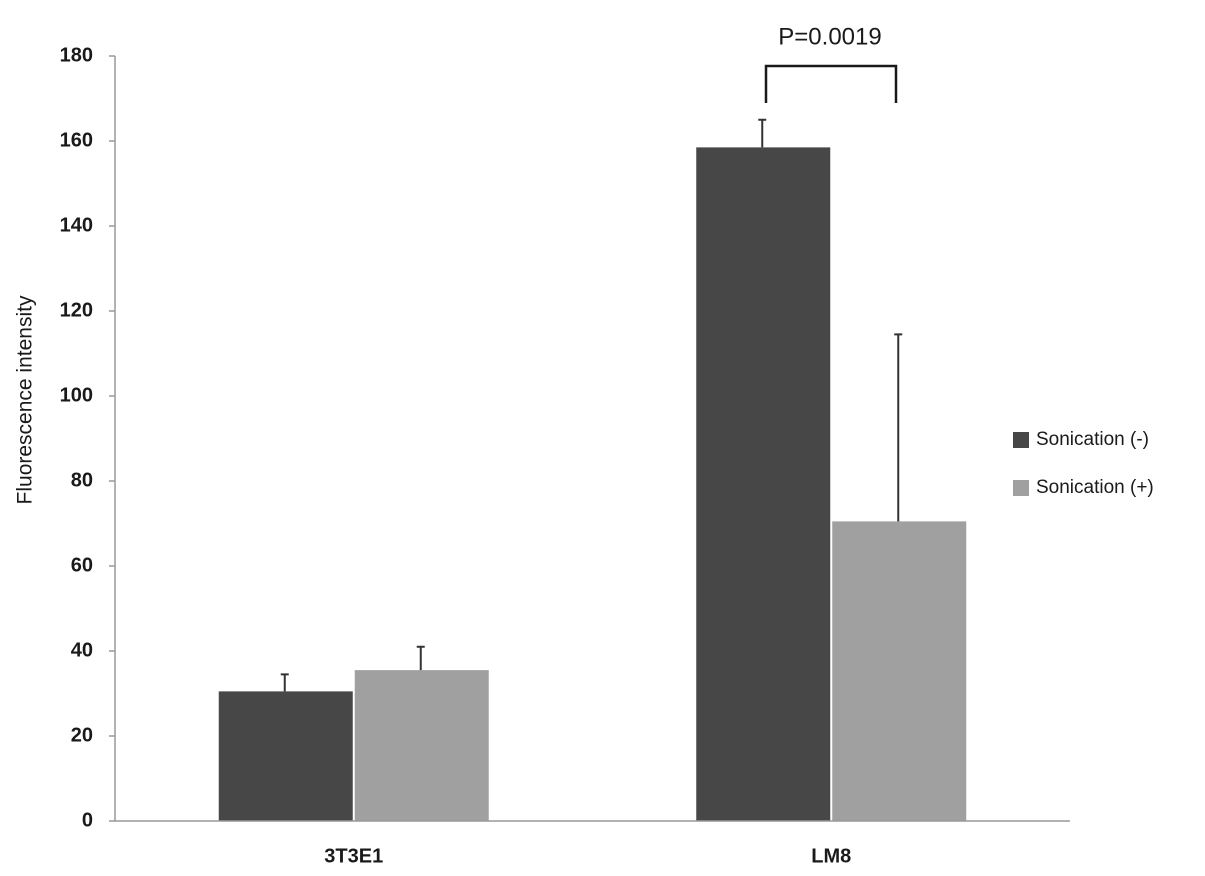 The width and height of the screenshot is (1205, 876). I want to click on x-tick-label: LM8, so click(831, 856).